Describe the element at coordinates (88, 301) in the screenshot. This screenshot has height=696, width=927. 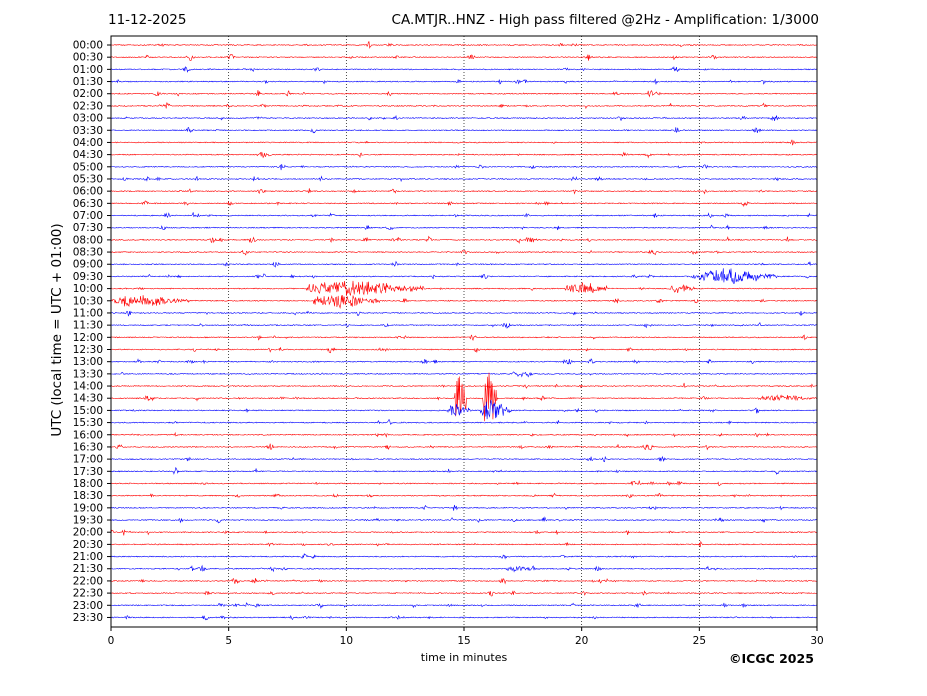
I see `y-tick-label: 10:30` at that location.